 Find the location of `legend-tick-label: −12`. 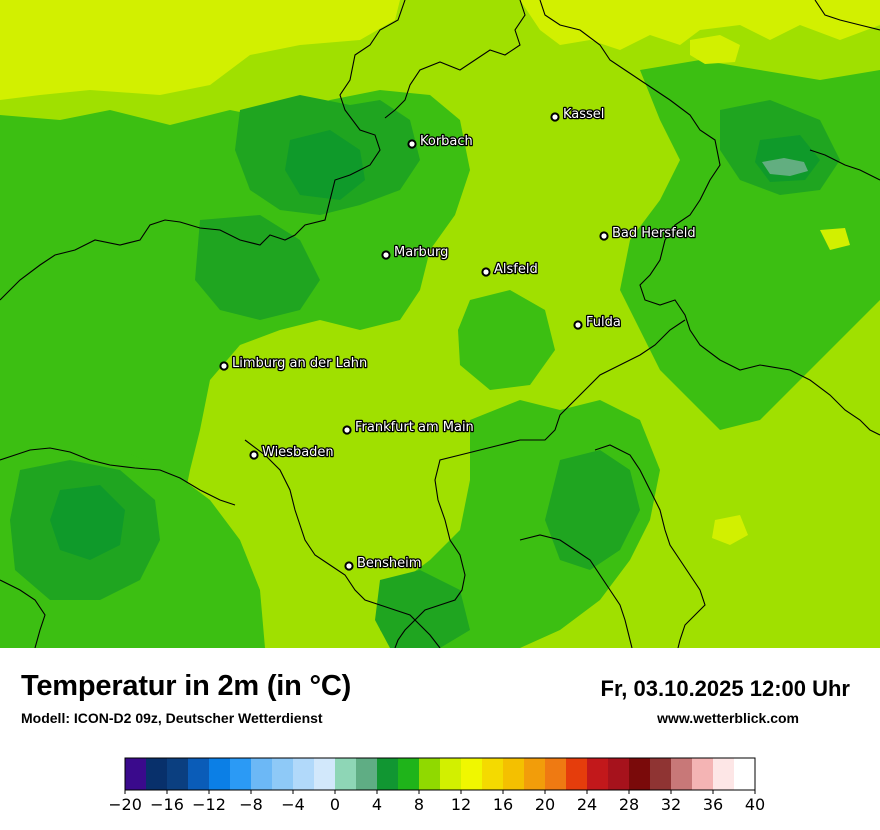

legend-tick-label: −12 is located at coordinates (209, 804).